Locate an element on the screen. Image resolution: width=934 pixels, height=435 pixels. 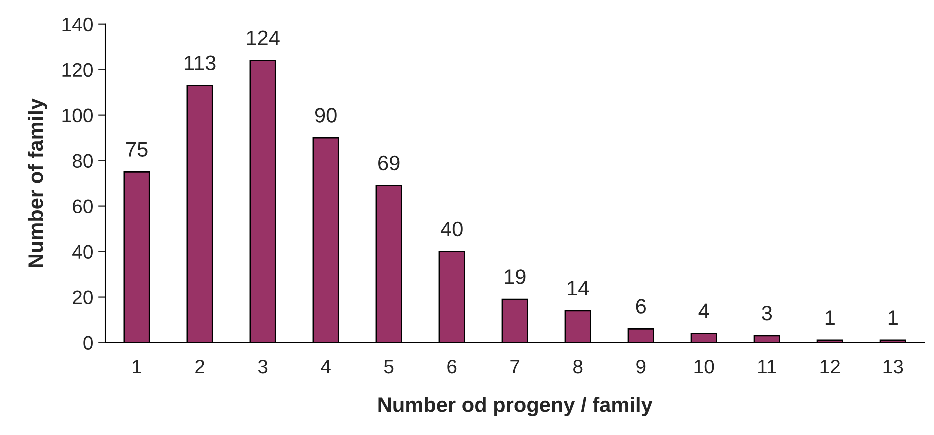
x-tick-label: 5 is located at coordinates (389, 367).